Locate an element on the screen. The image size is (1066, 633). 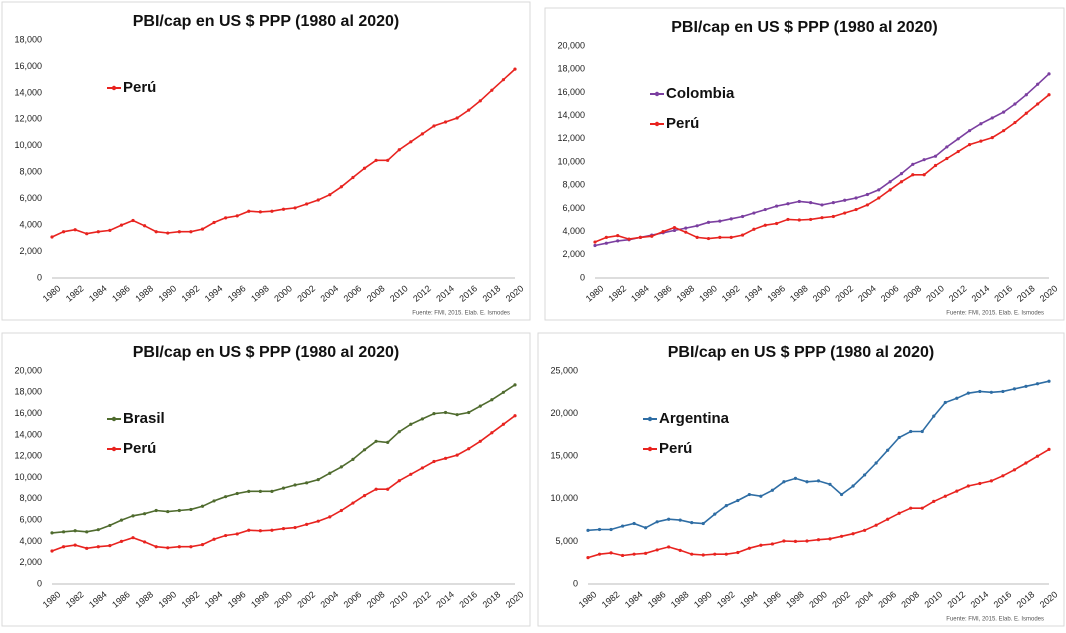
y-tick-label: 0 is located at coordinates (39, 277).